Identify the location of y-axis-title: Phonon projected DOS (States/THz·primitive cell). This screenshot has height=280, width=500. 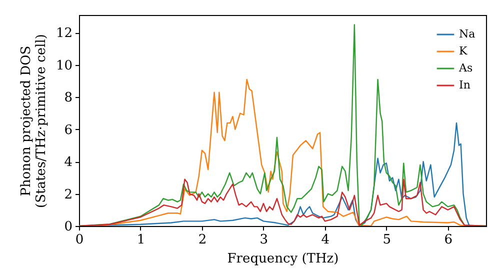
(33, 121).